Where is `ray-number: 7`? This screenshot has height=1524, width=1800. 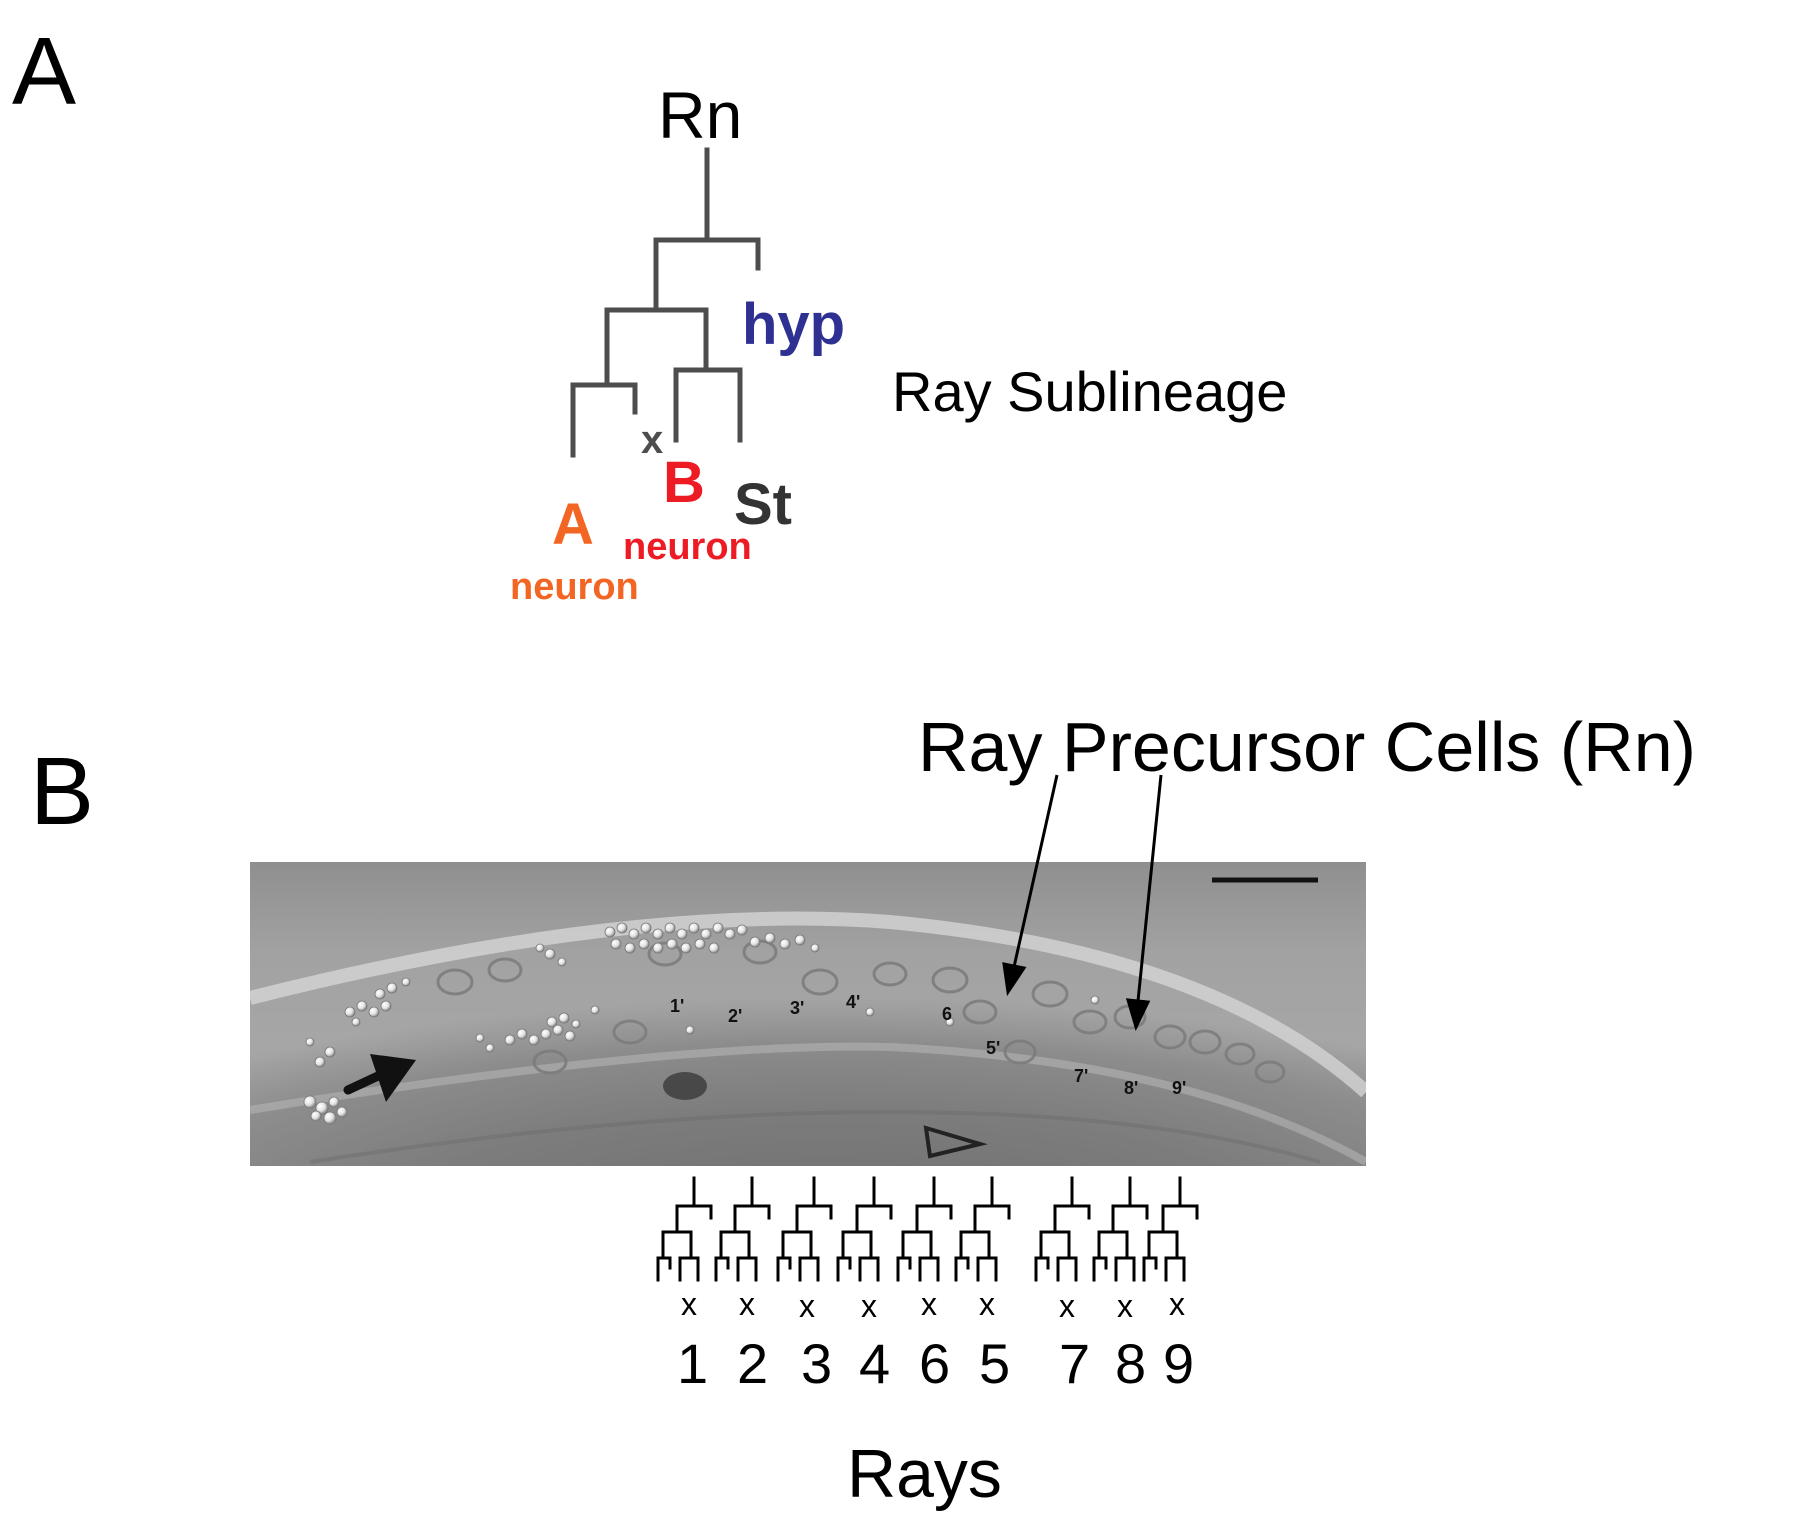 ray-number: 7 is located at coordinates (1075, 1363).